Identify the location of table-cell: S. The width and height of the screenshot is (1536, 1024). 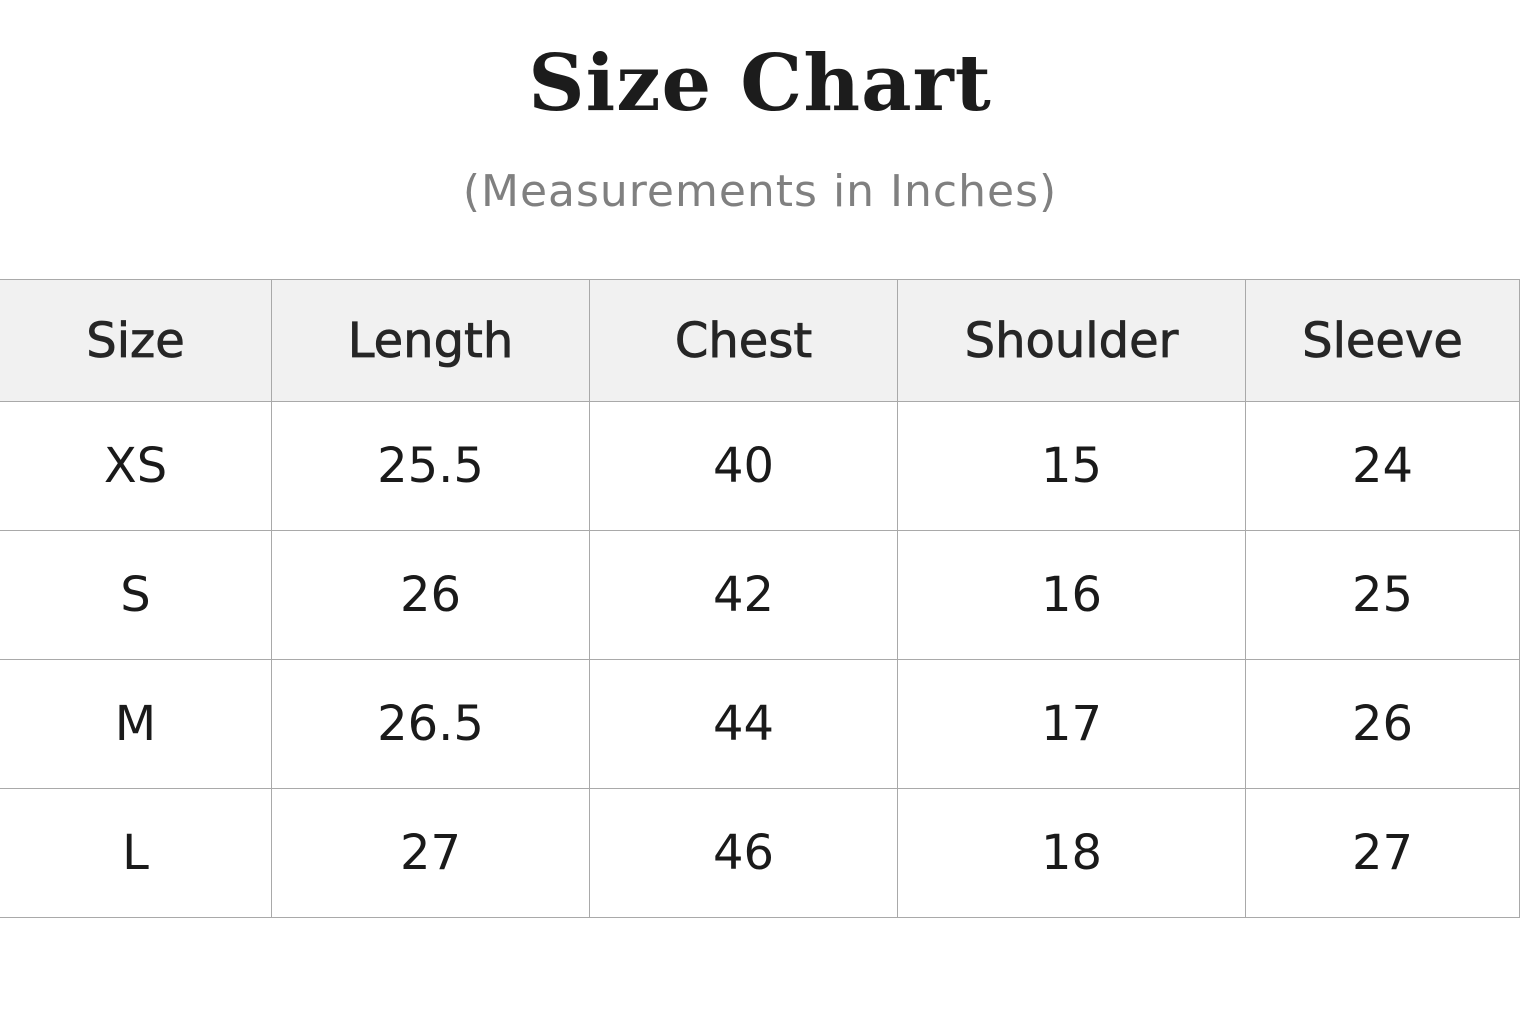
(136, 595).